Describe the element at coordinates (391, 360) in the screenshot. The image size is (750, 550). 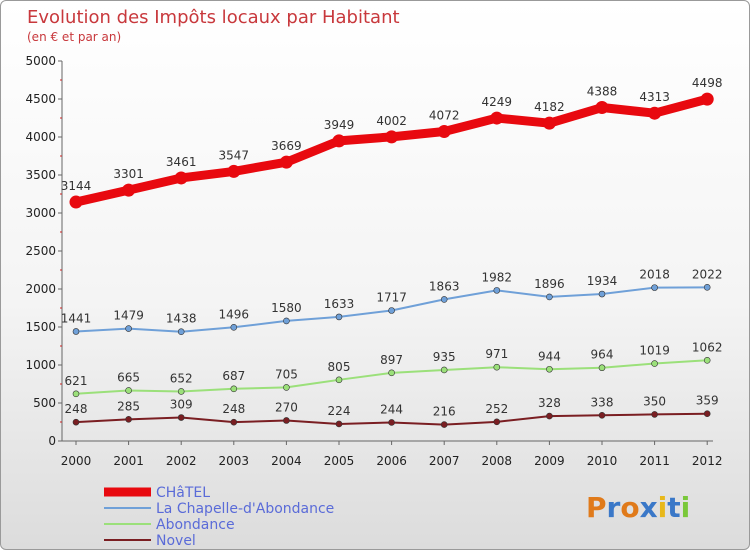
I see `data-label-abondance: 897` at that location.